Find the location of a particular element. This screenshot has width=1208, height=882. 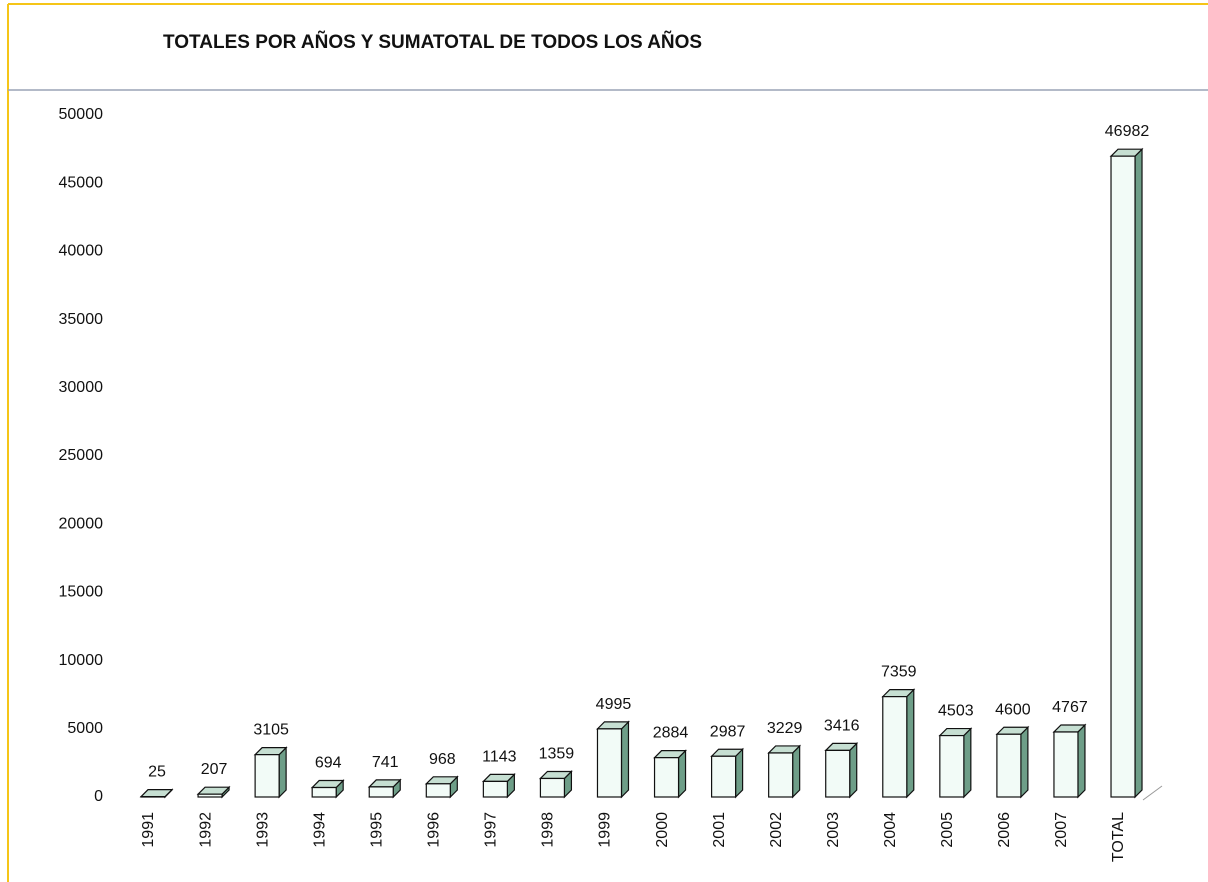

x-tick-label: 1999 is located at coordinates (605, 830).